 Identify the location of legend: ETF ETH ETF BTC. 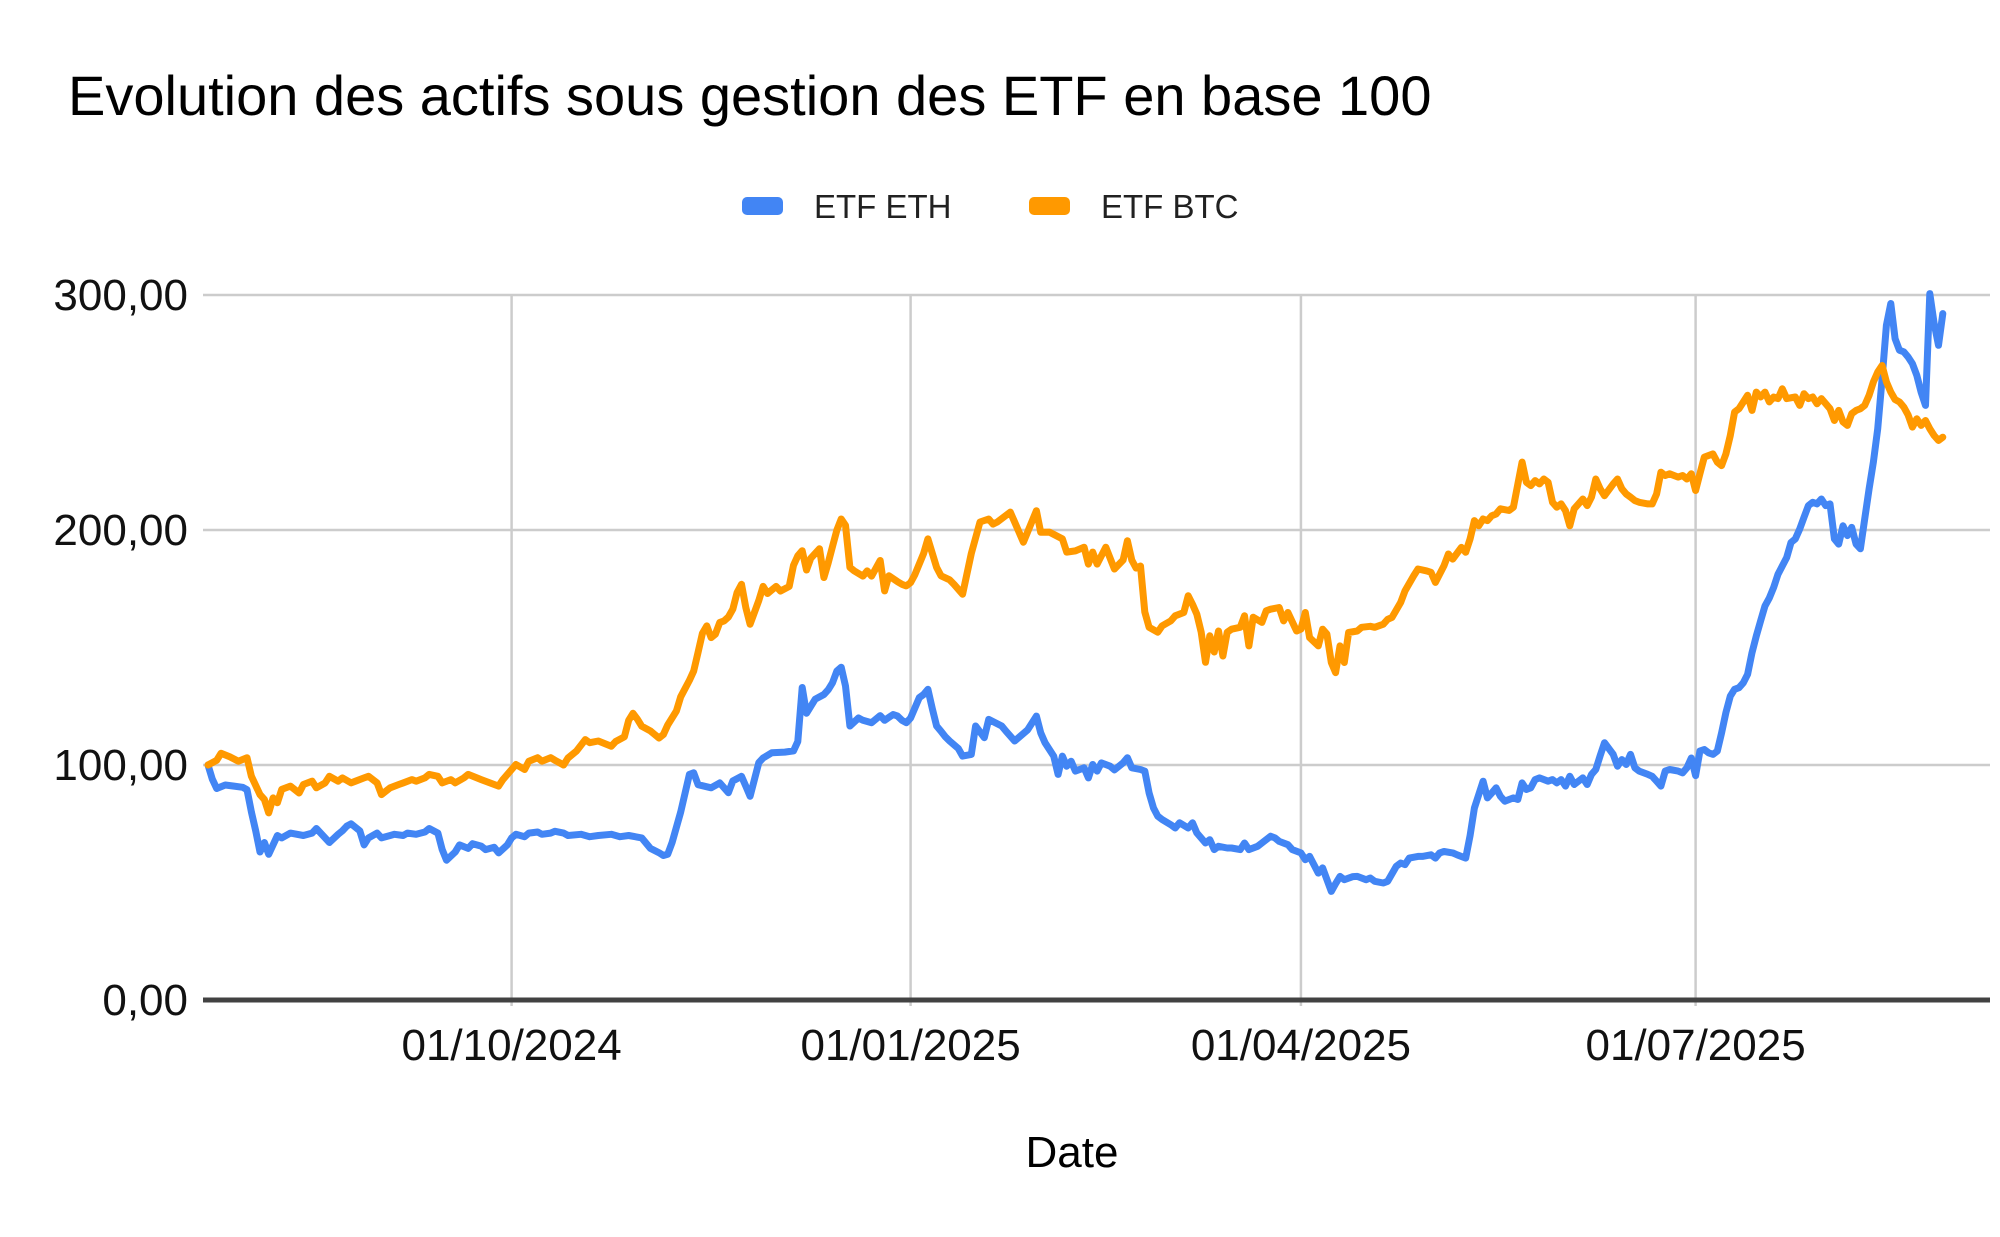
(990, 206).